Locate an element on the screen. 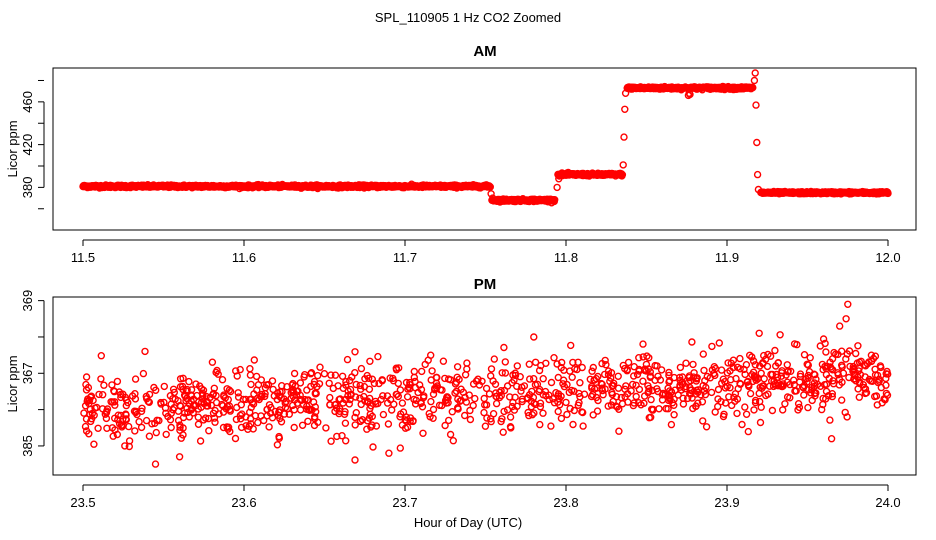  am-x-axis: 11.5 11.6 11.7 11.8 11.9 12.0 is located at coordinates (486, 252).